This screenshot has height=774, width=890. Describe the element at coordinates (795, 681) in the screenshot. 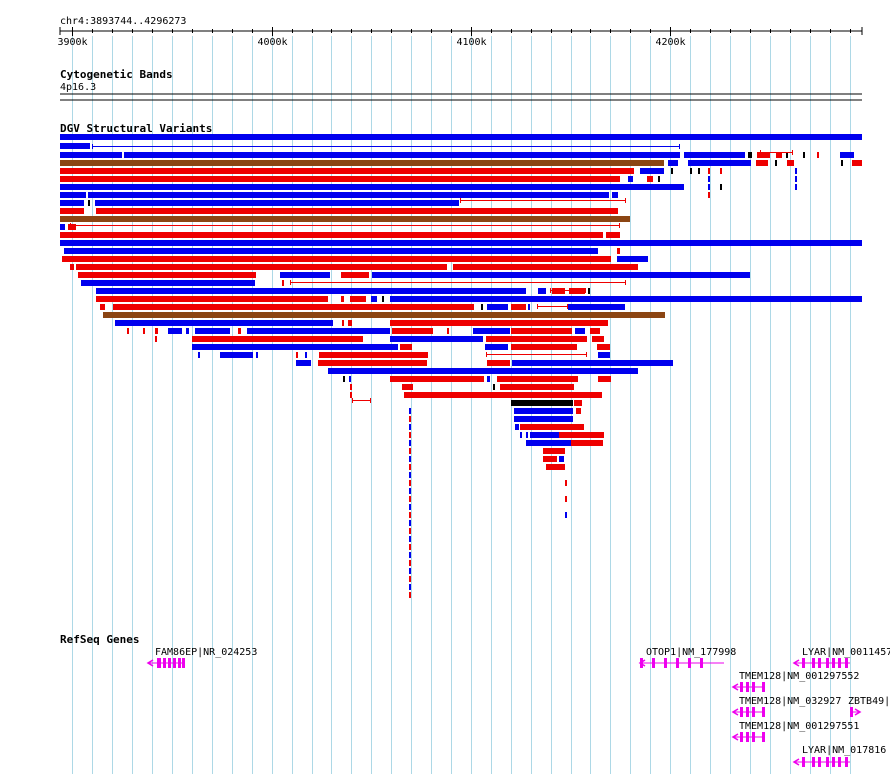

I see `gene-tmem128-1: TMEM128|NM_001297552` at that location.